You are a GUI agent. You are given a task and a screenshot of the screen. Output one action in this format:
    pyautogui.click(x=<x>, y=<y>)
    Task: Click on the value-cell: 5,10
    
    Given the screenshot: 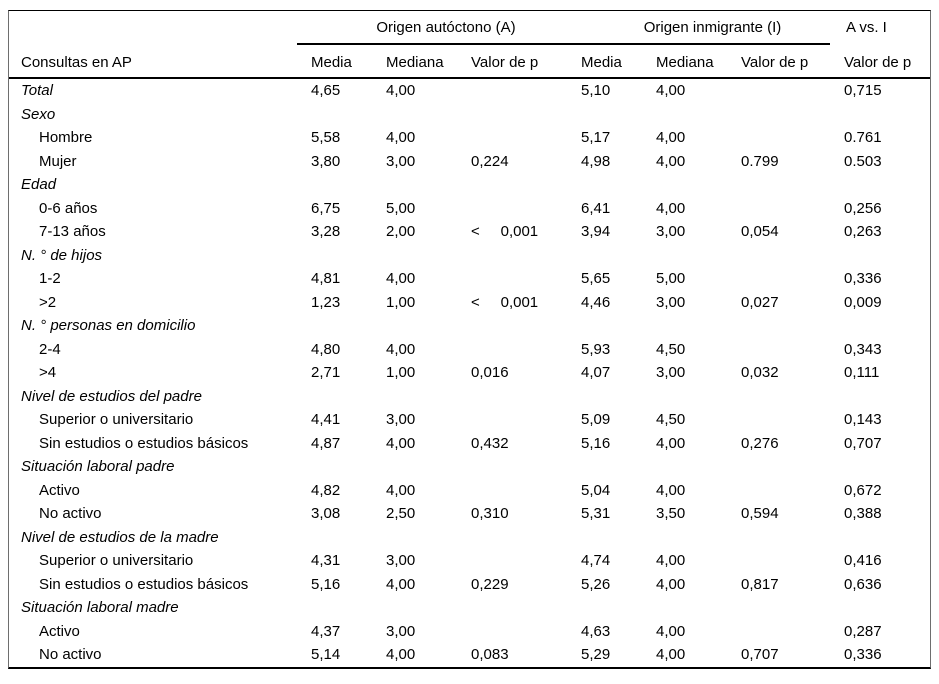 What is the action you would take?
    pyautogui.click(x=596, y=91)
    